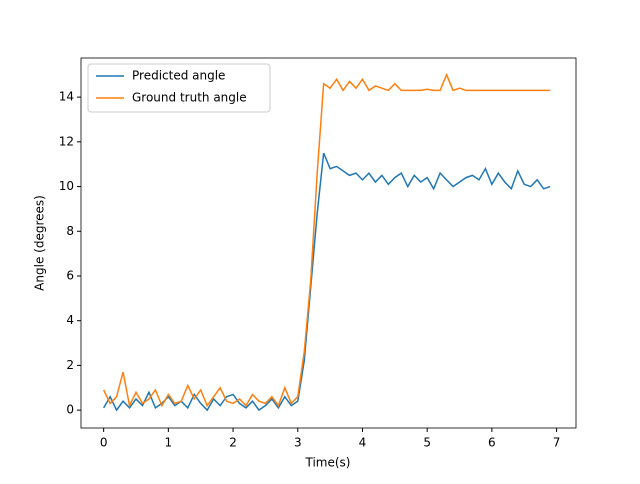 This screenshot has height=484, width=640. I want to click on x-axis-label: Time(s), so click(328, 463).